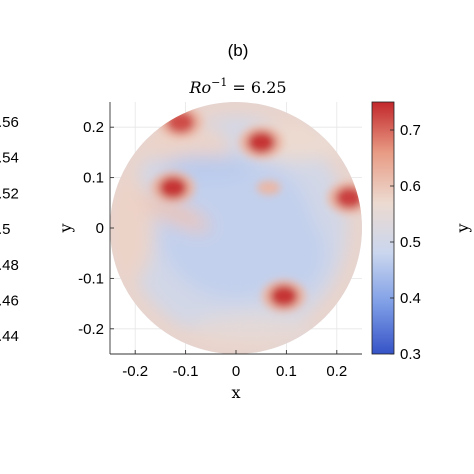  I want to click on x-axis-ticks: -0.2 -0.1 0 0.1 0.2, so click(234, 365).